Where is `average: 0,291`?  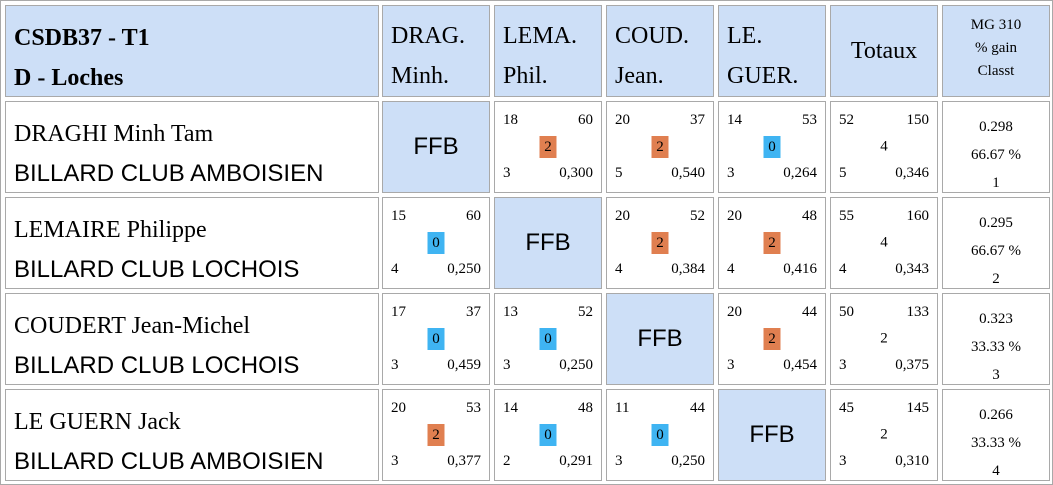
average: 0,291 is located at coordinates (576, 461).